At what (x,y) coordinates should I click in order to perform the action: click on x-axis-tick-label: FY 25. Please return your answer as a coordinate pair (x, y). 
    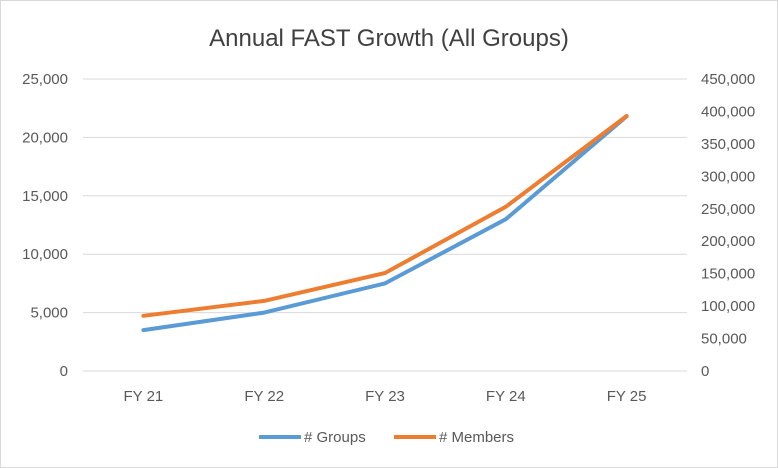
    Looking at the image, I should click on (627, 396).